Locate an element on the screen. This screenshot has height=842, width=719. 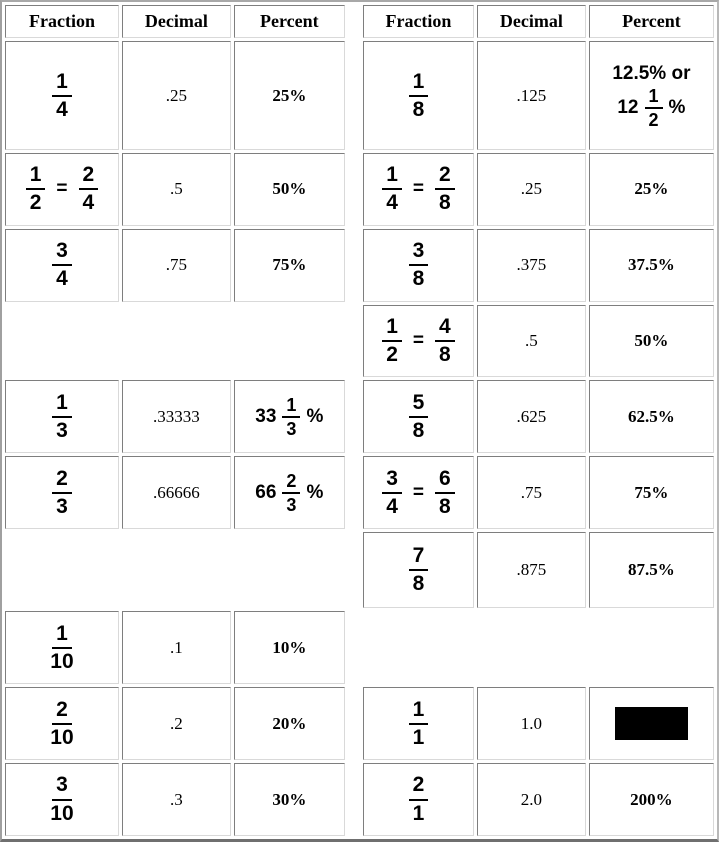
percent-cell: 10% is located at coordinates (289, 648).